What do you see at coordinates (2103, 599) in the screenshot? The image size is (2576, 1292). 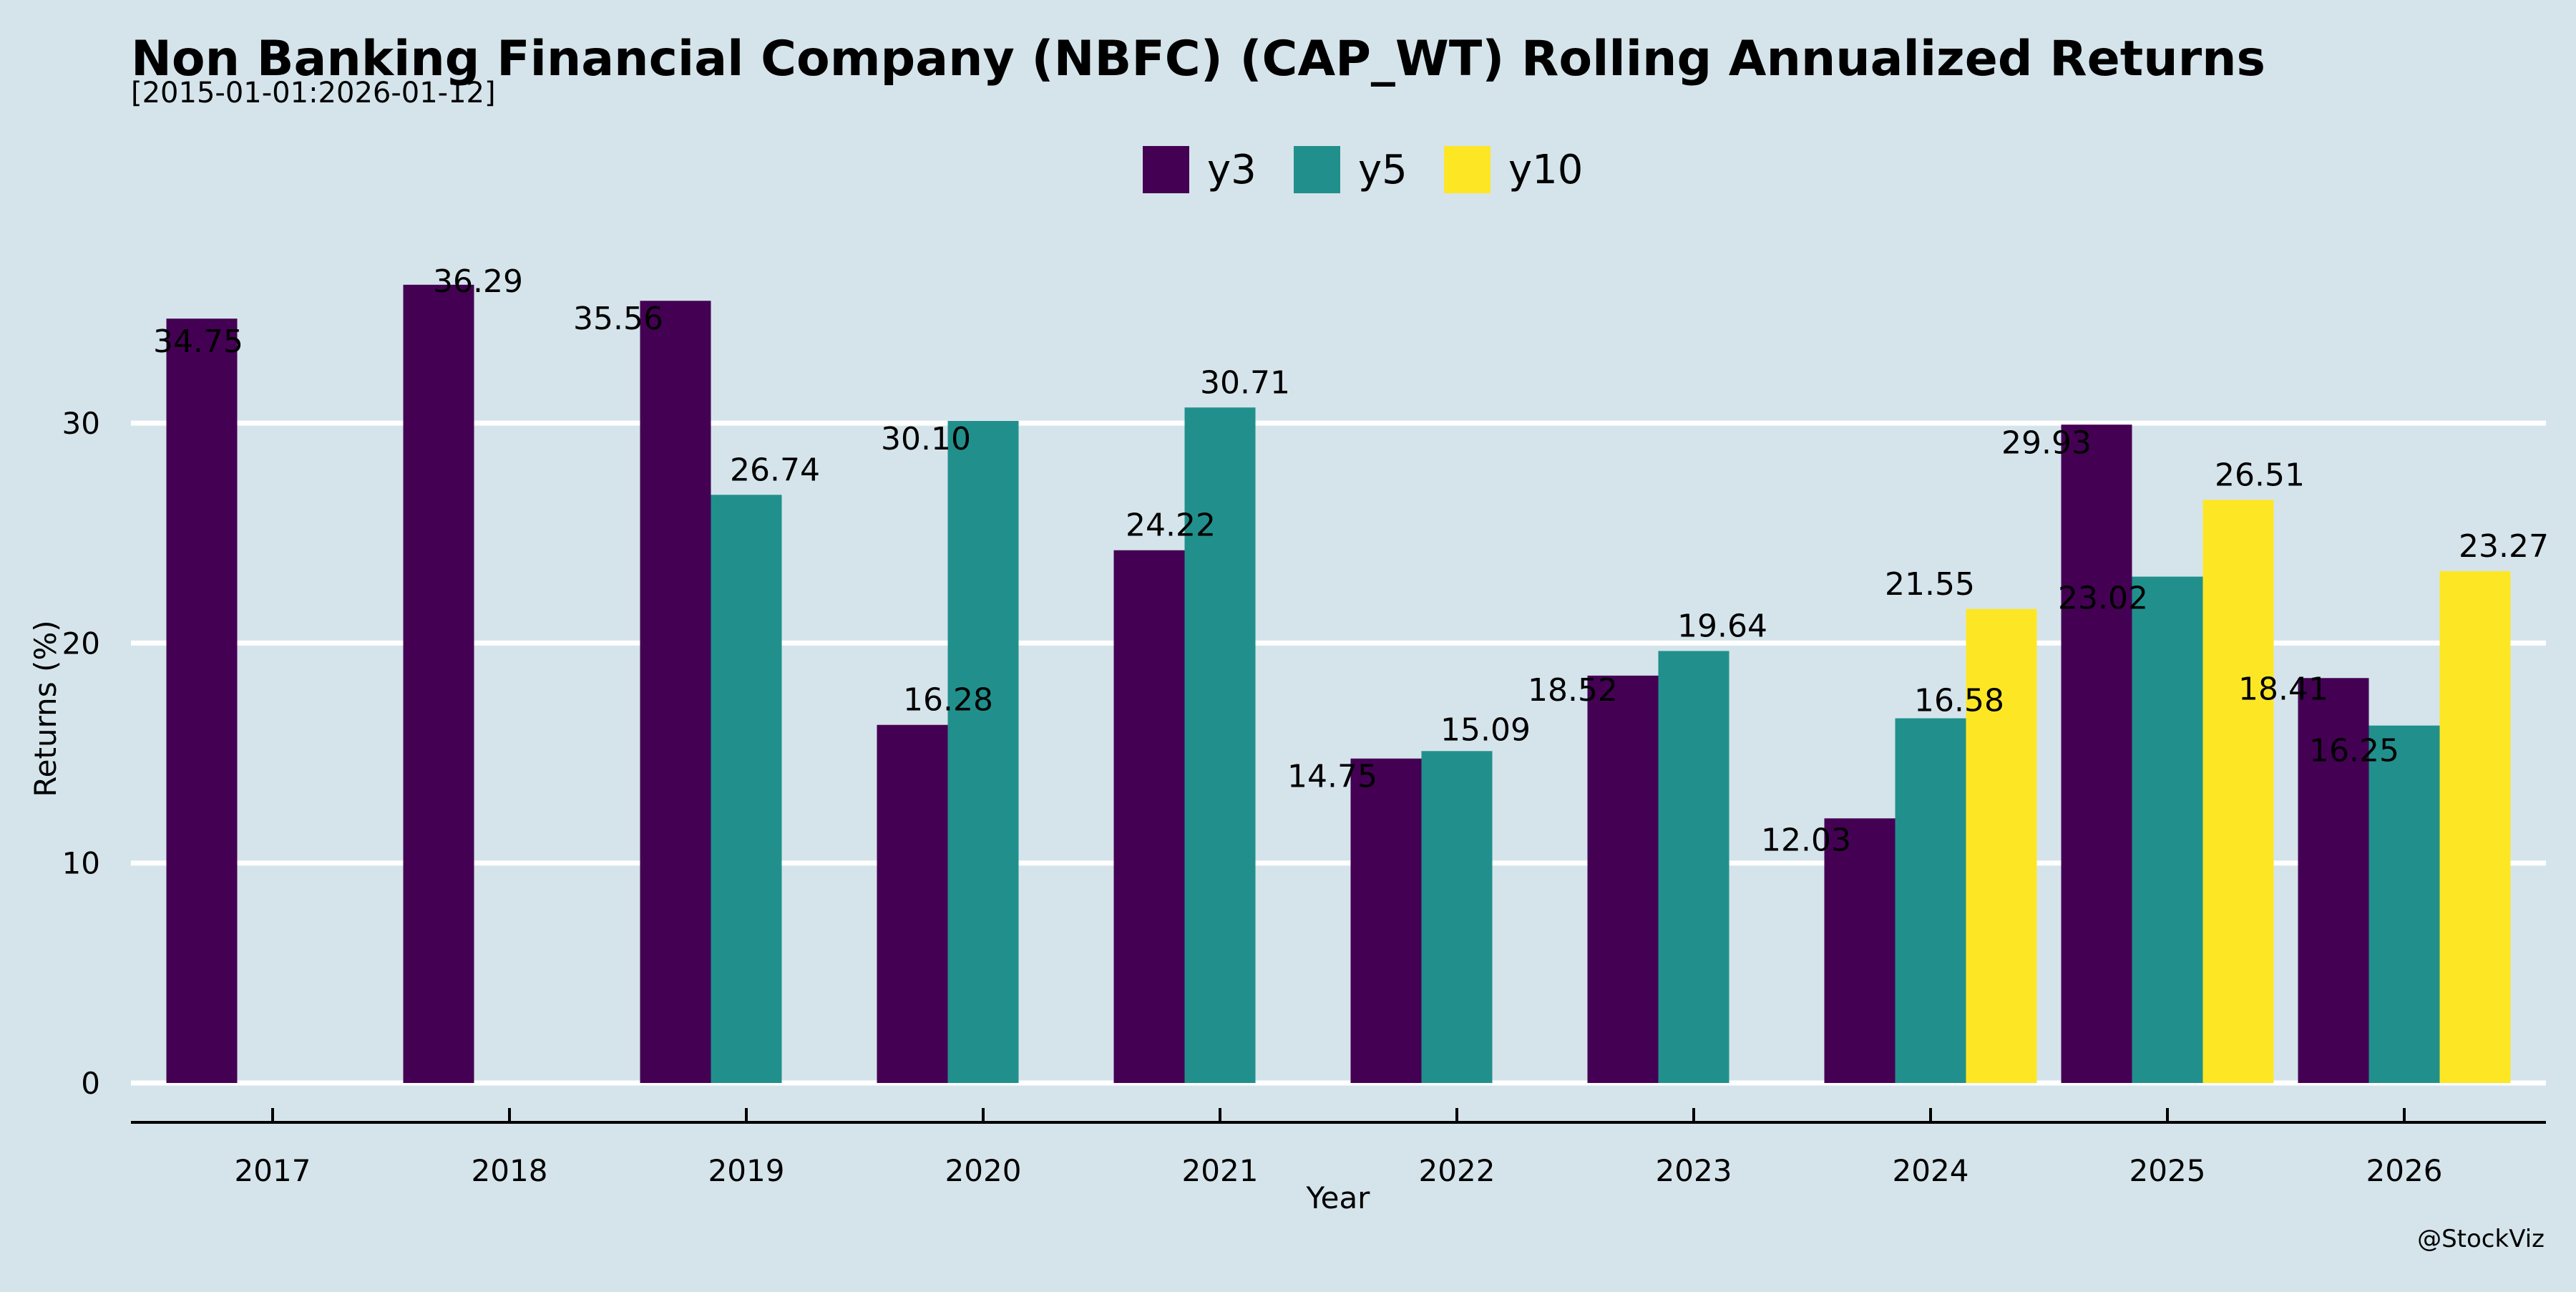 I see `bar-label-y5-2025: 23.02` at bounding box center [2103, 599].